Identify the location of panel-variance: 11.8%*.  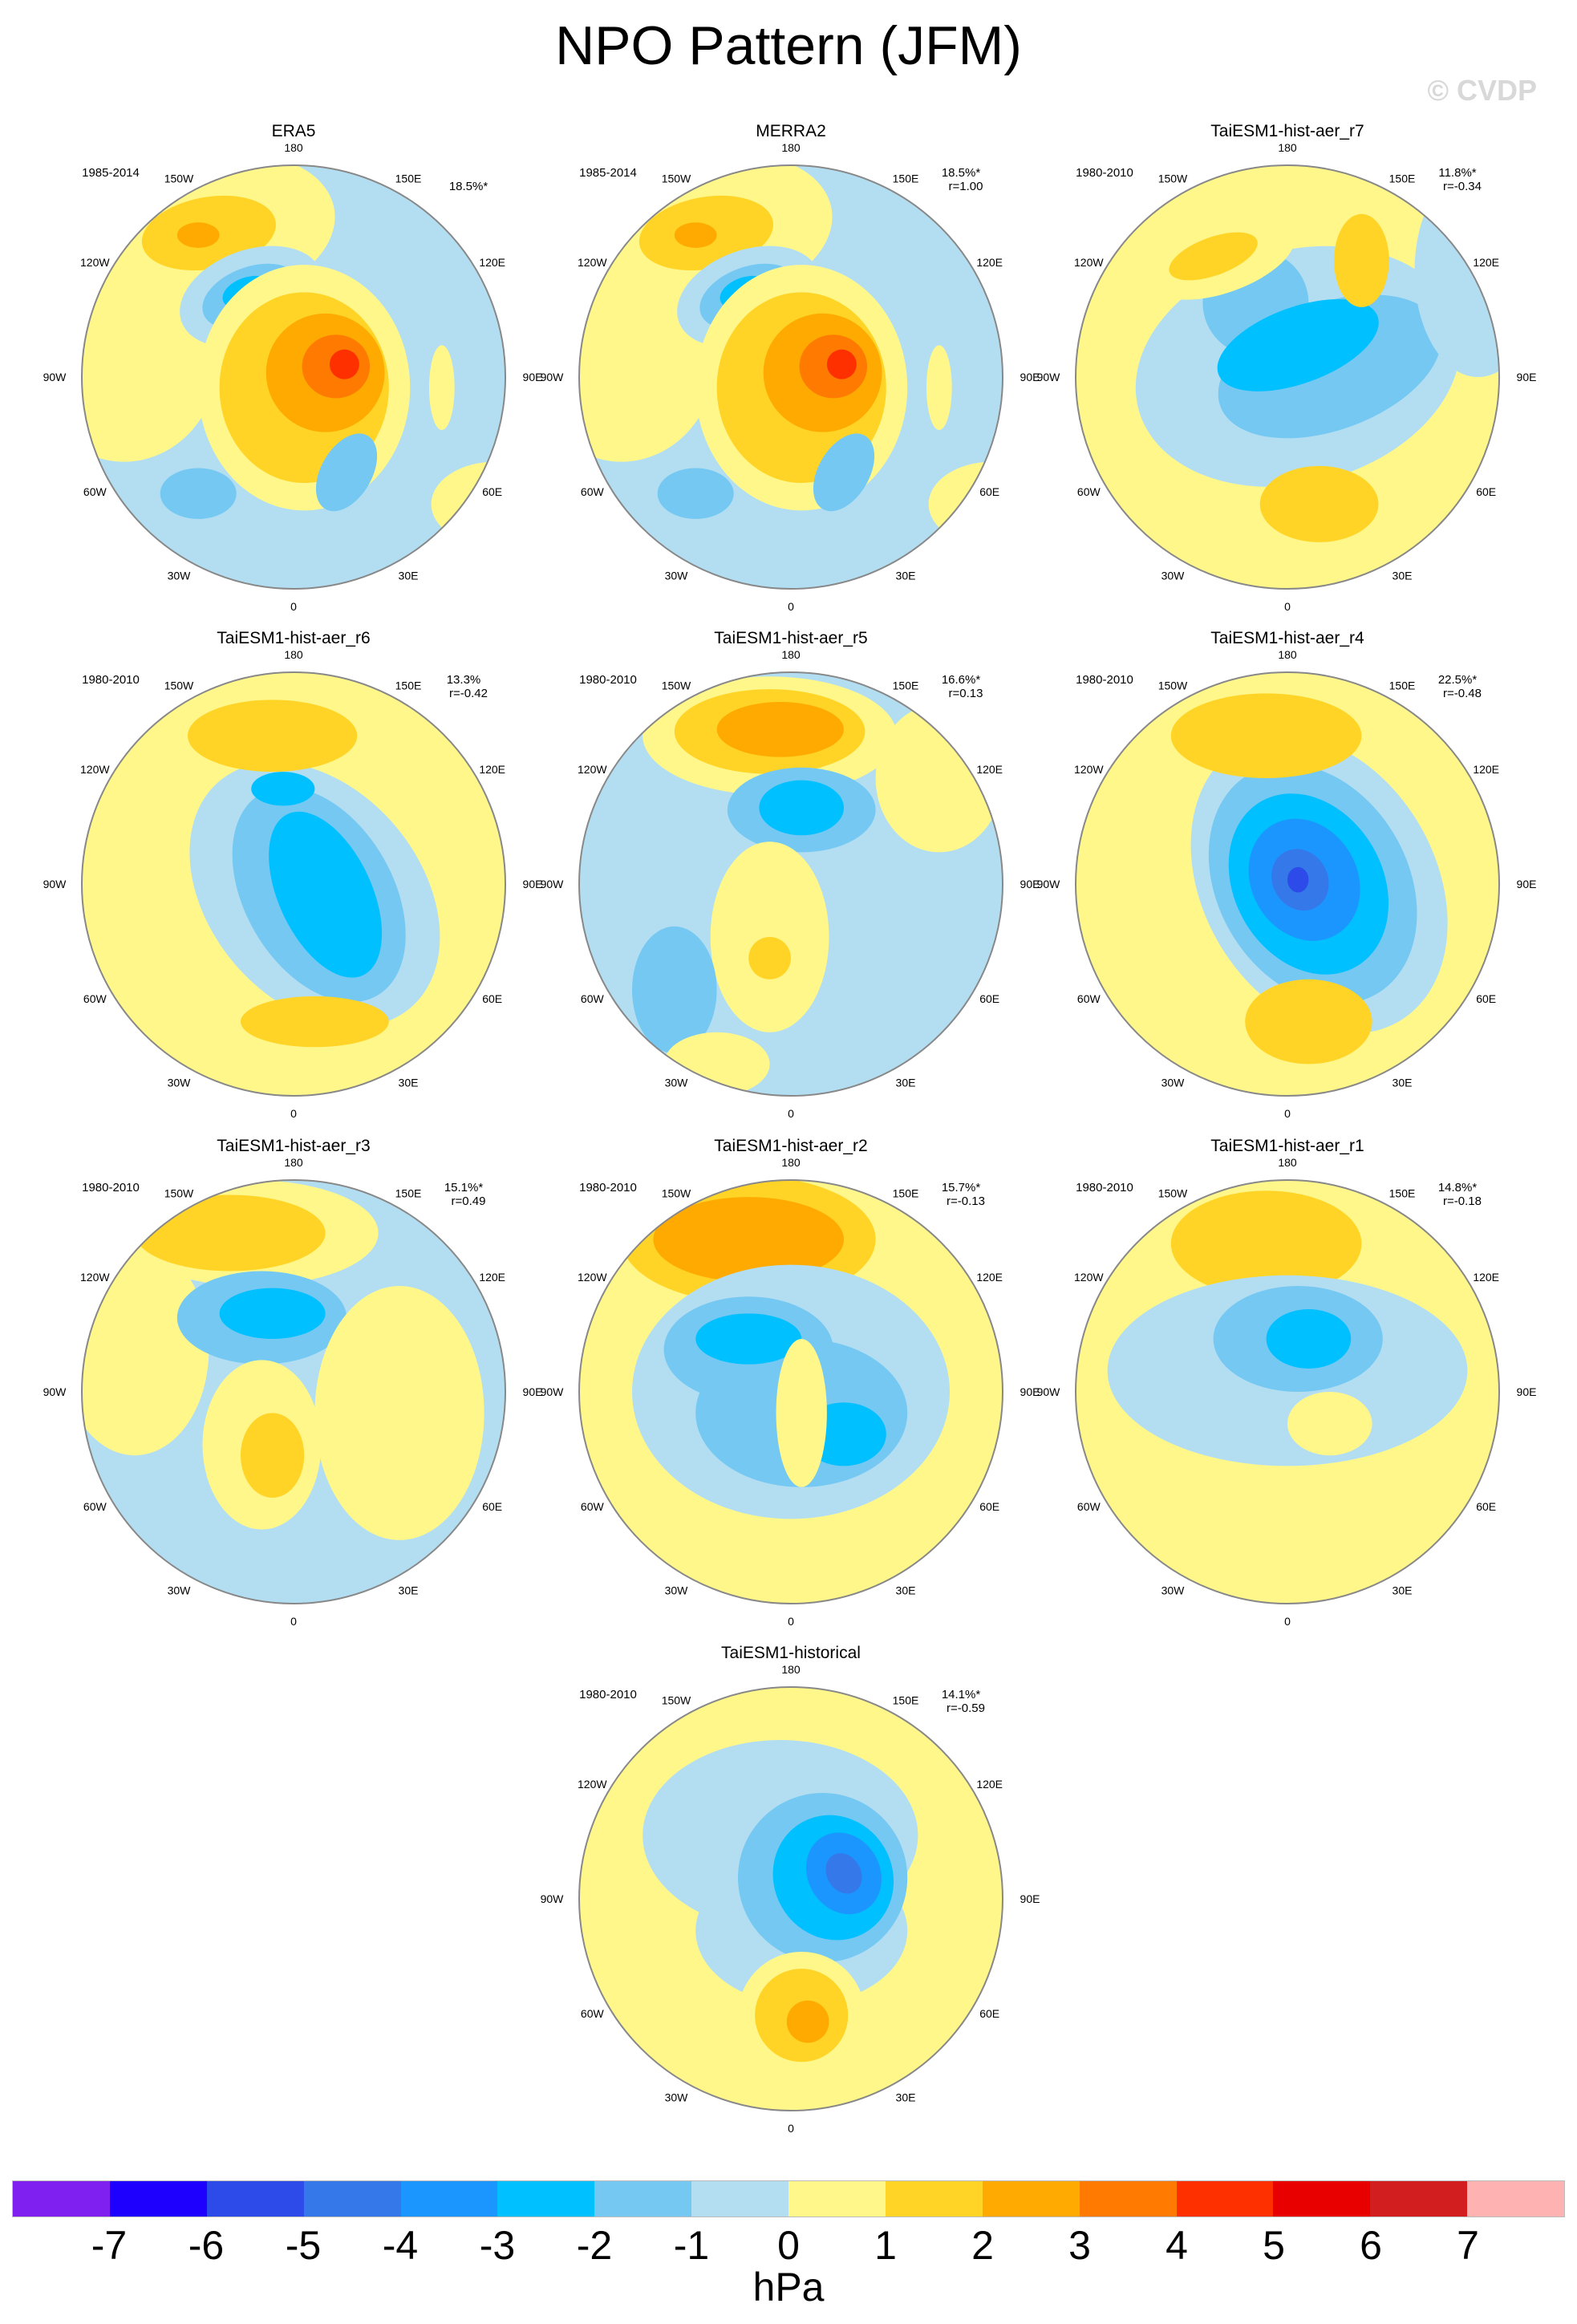
(1457, 173).